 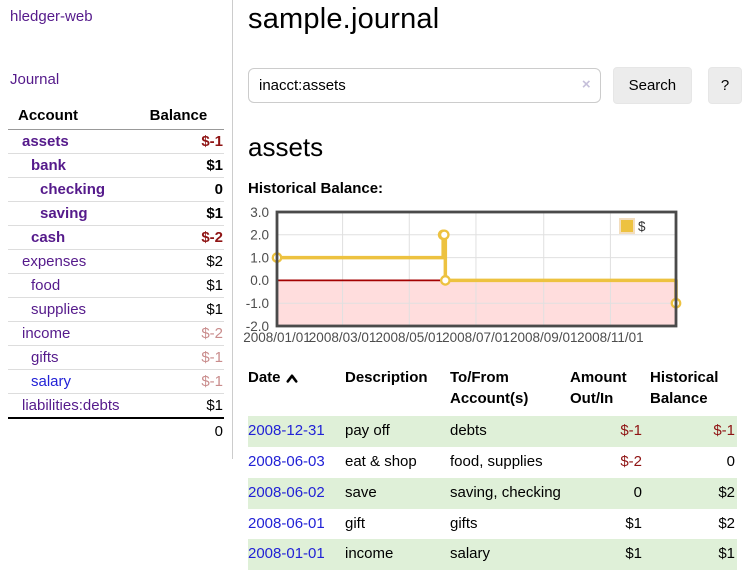 What do you see at coordinates (286, 523) in the screenshot?
I see `transaction-date-link: 2008-06-01` at bounding box center [286, 523].